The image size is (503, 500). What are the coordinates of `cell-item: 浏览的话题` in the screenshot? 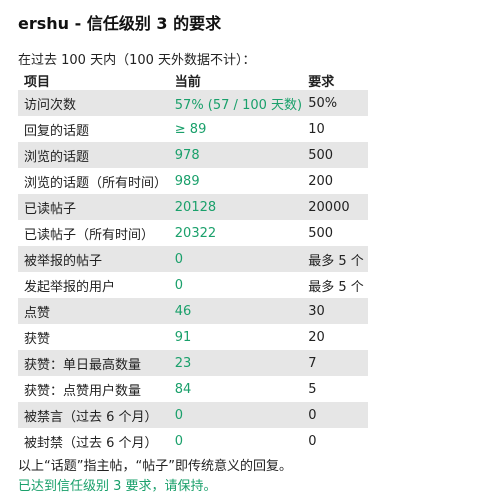 It's located at (93, 155).